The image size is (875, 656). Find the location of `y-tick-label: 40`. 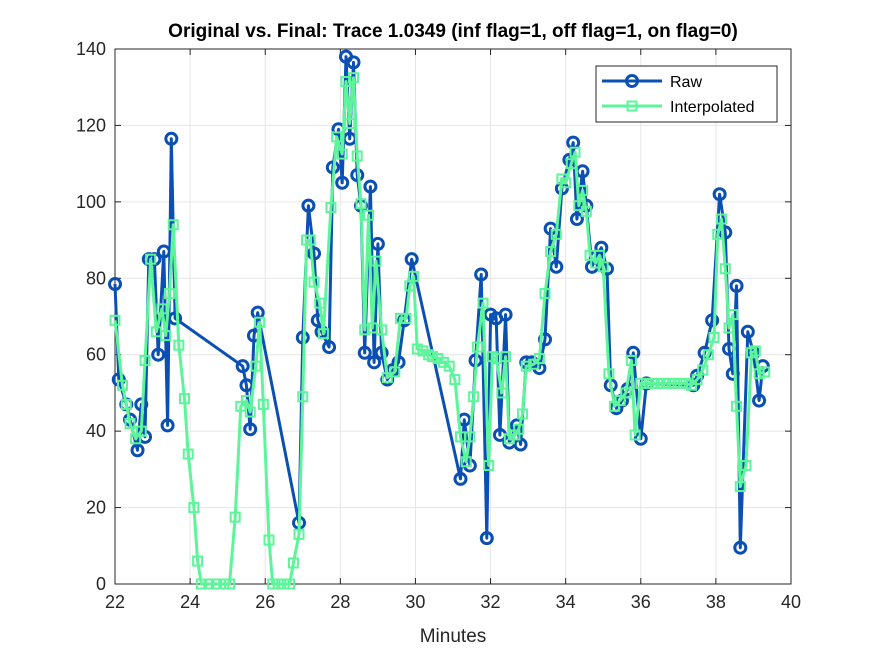

y-tick-label: 40 is located at coordinates (96, 431).